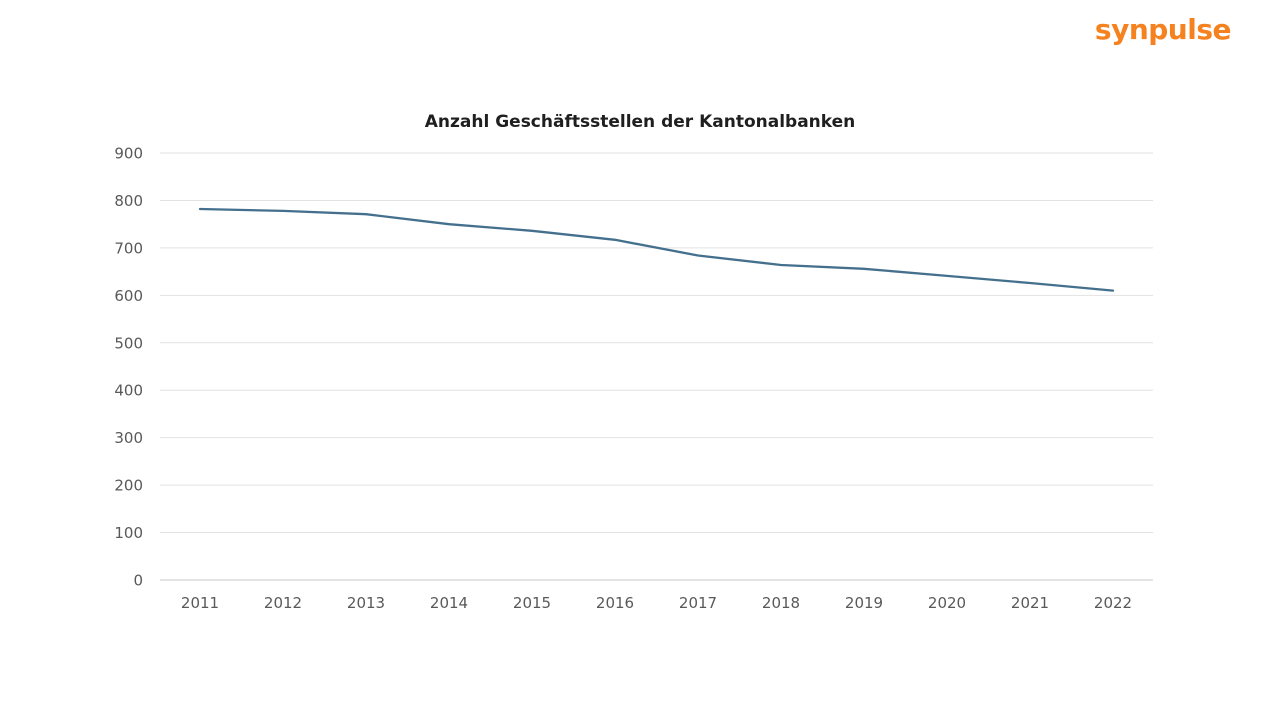 This screenshot has width=1280, height=720. I want to click on x-tick-label: 2011, so click(200, 603).